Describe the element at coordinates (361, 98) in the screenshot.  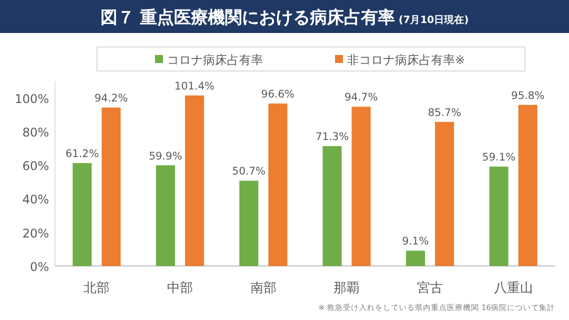
I see `data-label: 94.7%` at that location.